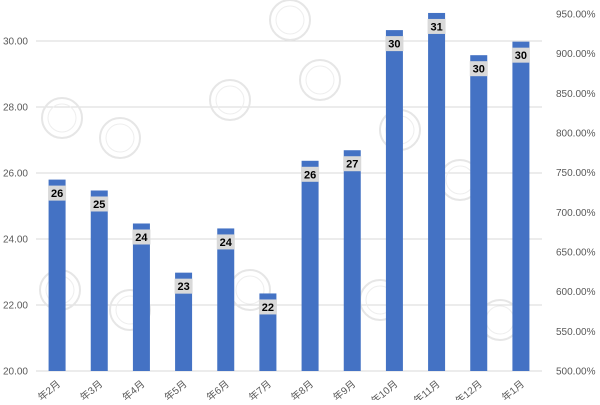 This screenshot has height=405, width=600. Describe the element at coordinates (576, 15) in the screenshot. I see `y2-tick-label: 950.00%` at that location.